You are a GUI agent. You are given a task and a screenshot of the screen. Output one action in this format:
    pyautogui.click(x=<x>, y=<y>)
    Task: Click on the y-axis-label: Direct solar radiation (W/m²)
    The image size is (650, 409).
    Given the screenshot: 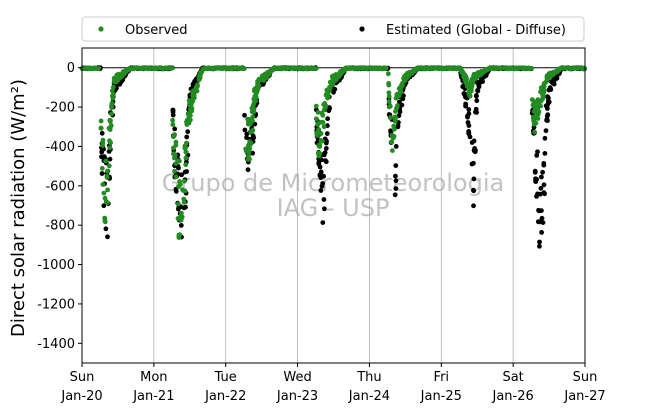 What is the action you would take?
    pyautogui.click(x=18, y=208)
    